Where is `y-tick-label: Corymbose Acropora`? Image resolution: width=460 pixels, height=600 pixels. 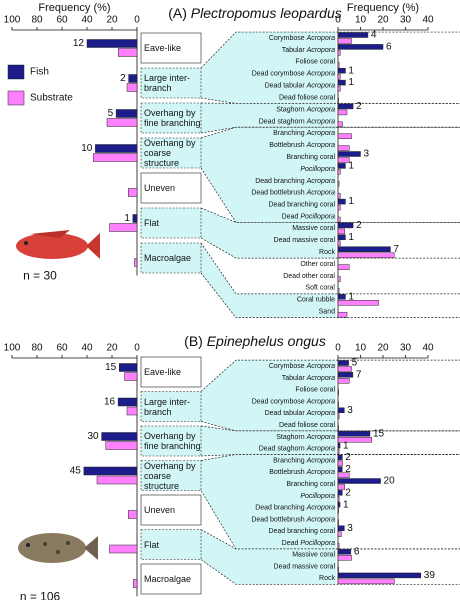 y-tick-label: Corymbose Acropora is located at coordinates (302, 38).